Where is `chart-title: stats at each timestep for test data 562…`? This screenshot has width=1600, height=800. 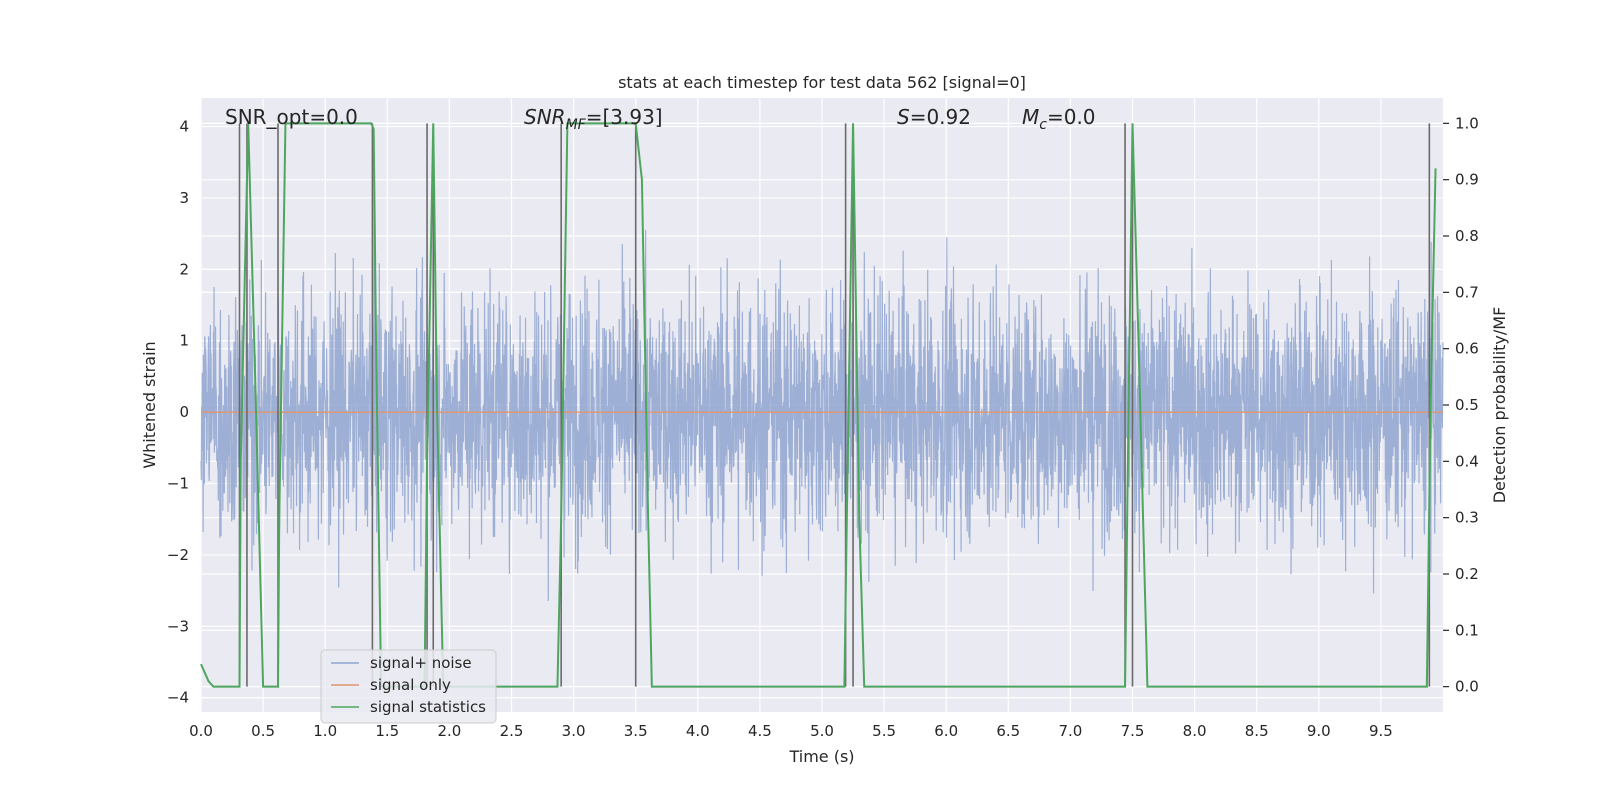 chart-title: stats at each timestep for test data 562… is located at coordinates (822, 82).